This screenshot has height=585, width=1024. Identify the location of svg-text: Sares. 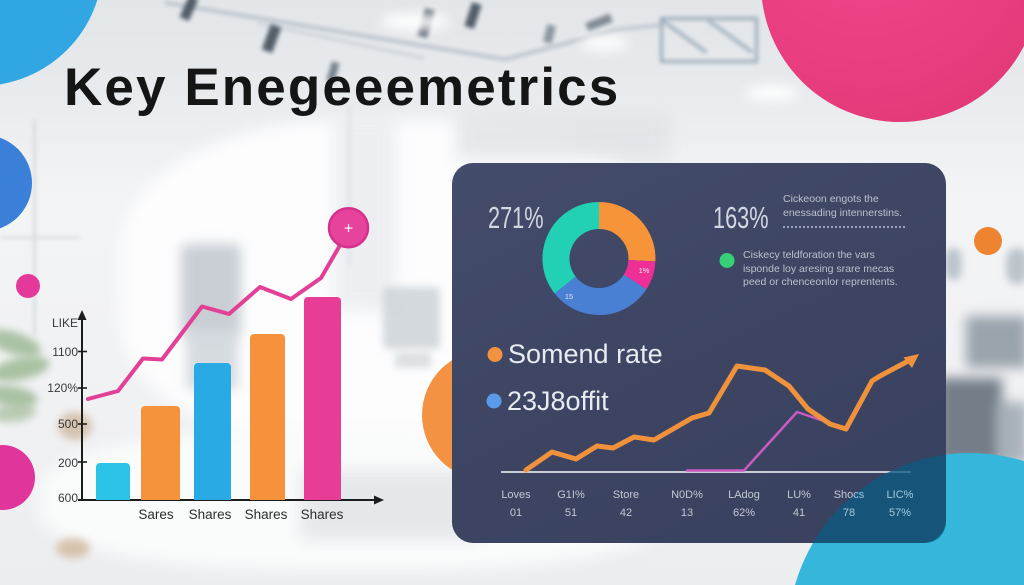
(156, 514).